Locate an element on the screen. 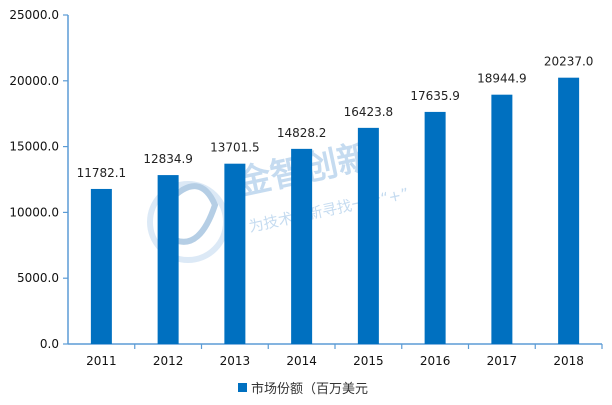 This screenshot has width=612, height=405. x-tick-label-2018: 2018 is located at coordinates (568, 361).